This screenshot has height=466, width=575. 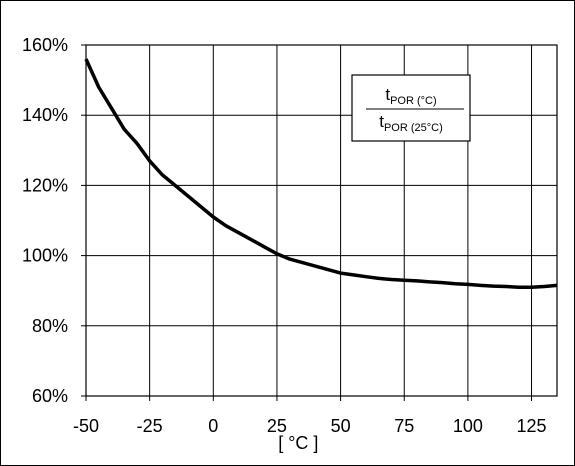 What do you see at coordinates (277, 426) in the screenshot?
I see `x-tick-label: 25` at bounding box center [277, 426].